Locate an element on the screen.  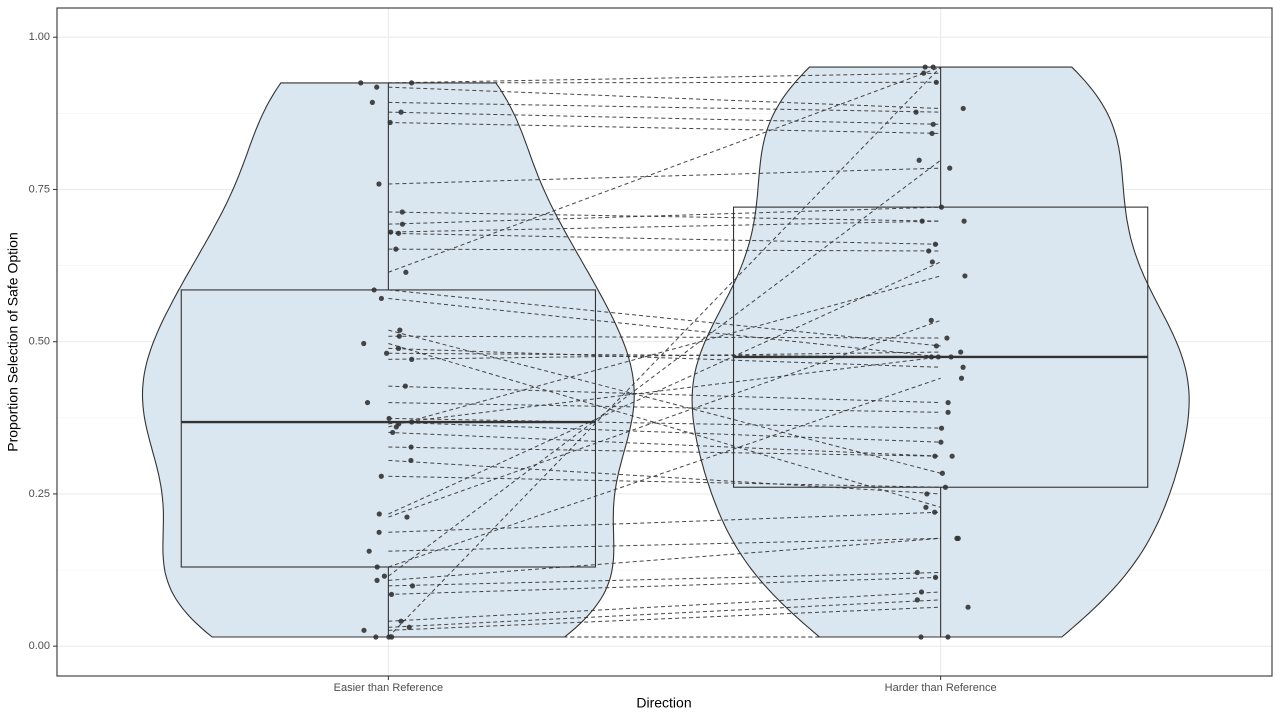
x-tick-label: Harder than Reference is located at coordinates (941, 688).